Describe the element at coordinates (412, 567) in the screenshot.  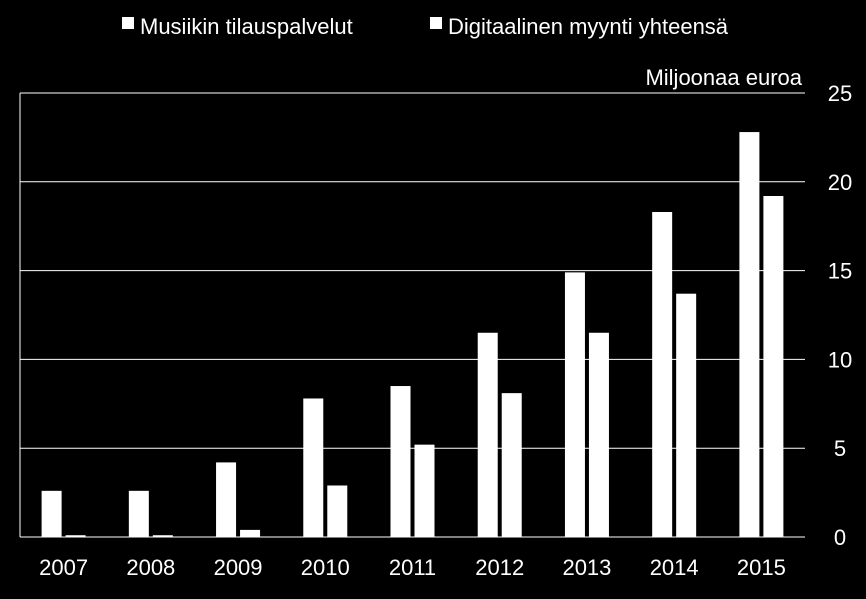
I see `x-tick-label-2011: 2011` at that location.